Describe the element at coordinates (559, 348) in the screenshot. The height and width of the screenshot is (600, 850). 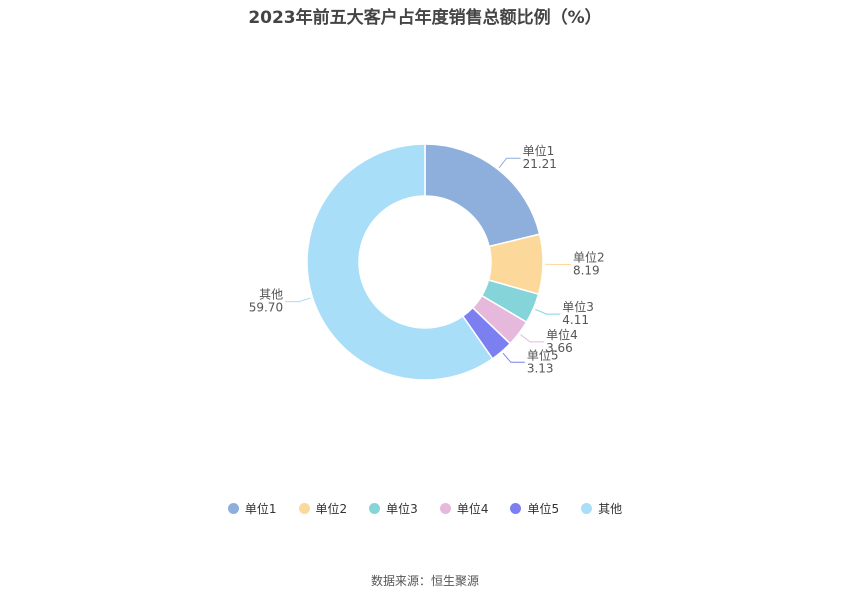
I see `slice-label-value: 3.66` at that location.